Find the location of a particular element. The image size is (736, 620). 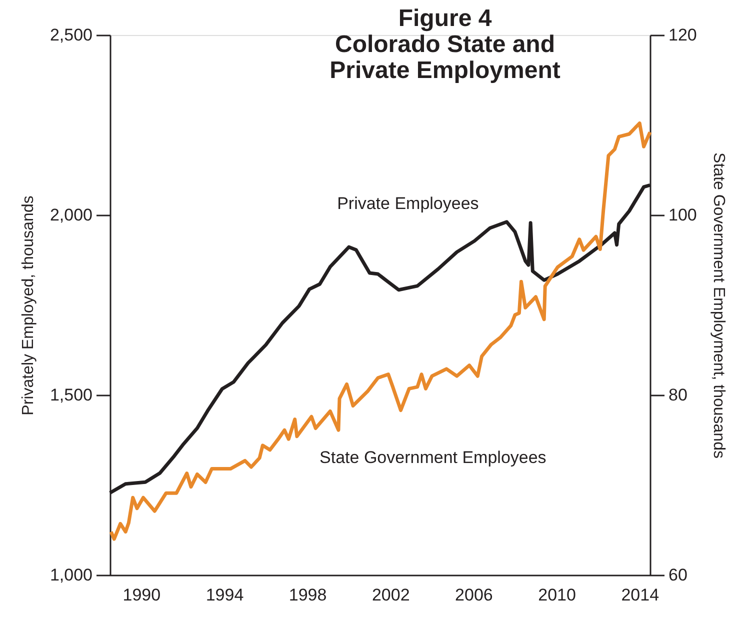

y-tick-label: 2,000 is located at coordinates (71, 215).